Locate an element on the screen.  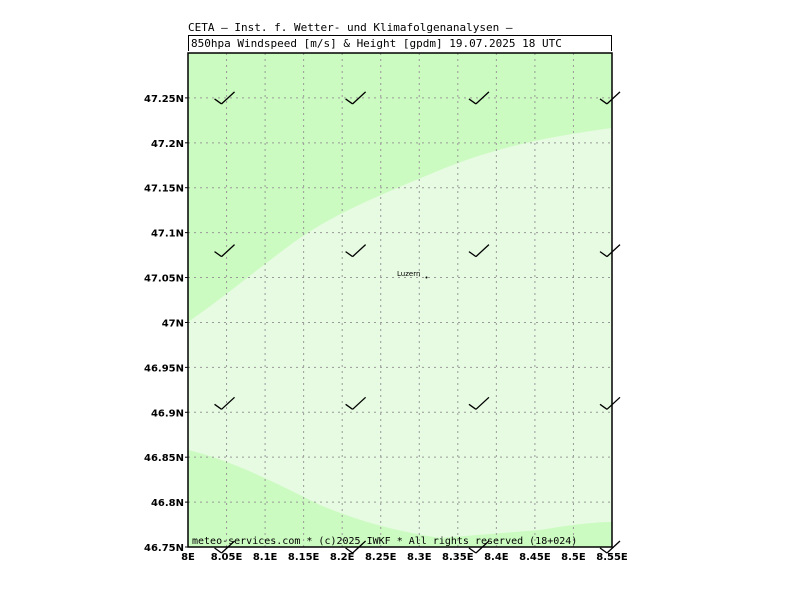
lat-tick-label: 47.2N is located at coordinates (167, 144).